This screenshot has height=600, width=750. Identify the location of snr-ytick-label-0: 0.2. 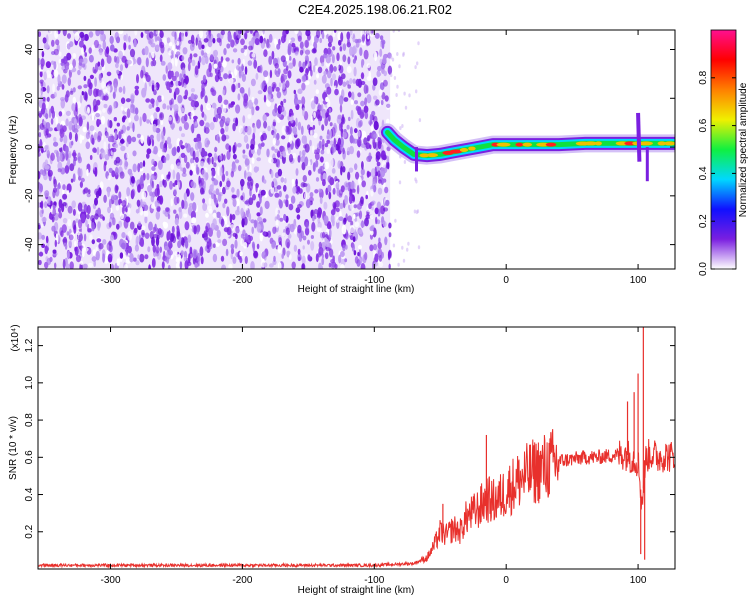
(29, 531).